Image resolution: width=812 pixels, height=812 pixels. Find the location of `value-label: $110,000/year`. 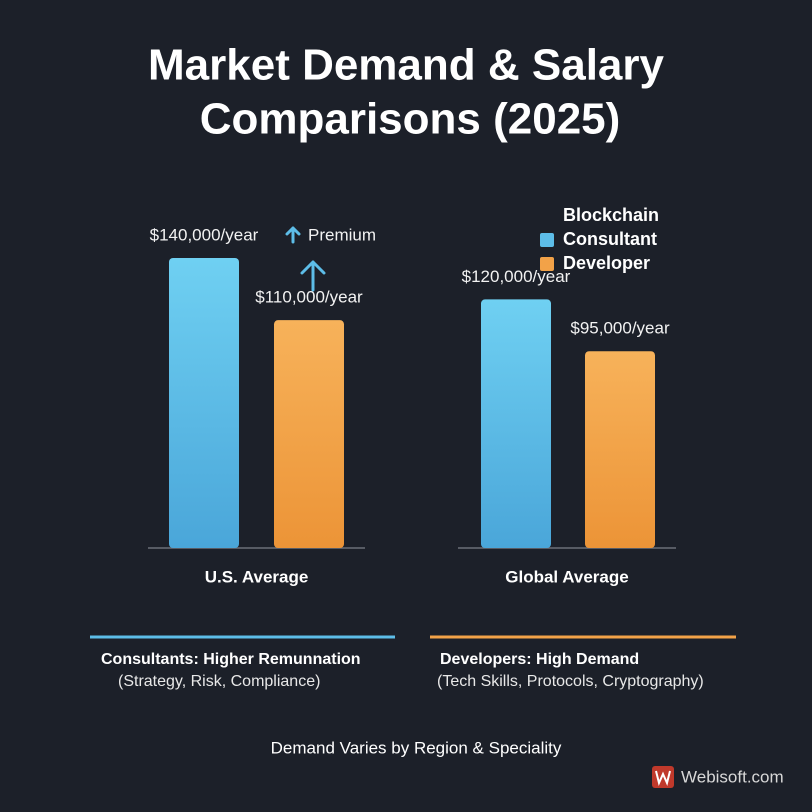

value-label: $110,000/year is located at coordinates (309, 297).